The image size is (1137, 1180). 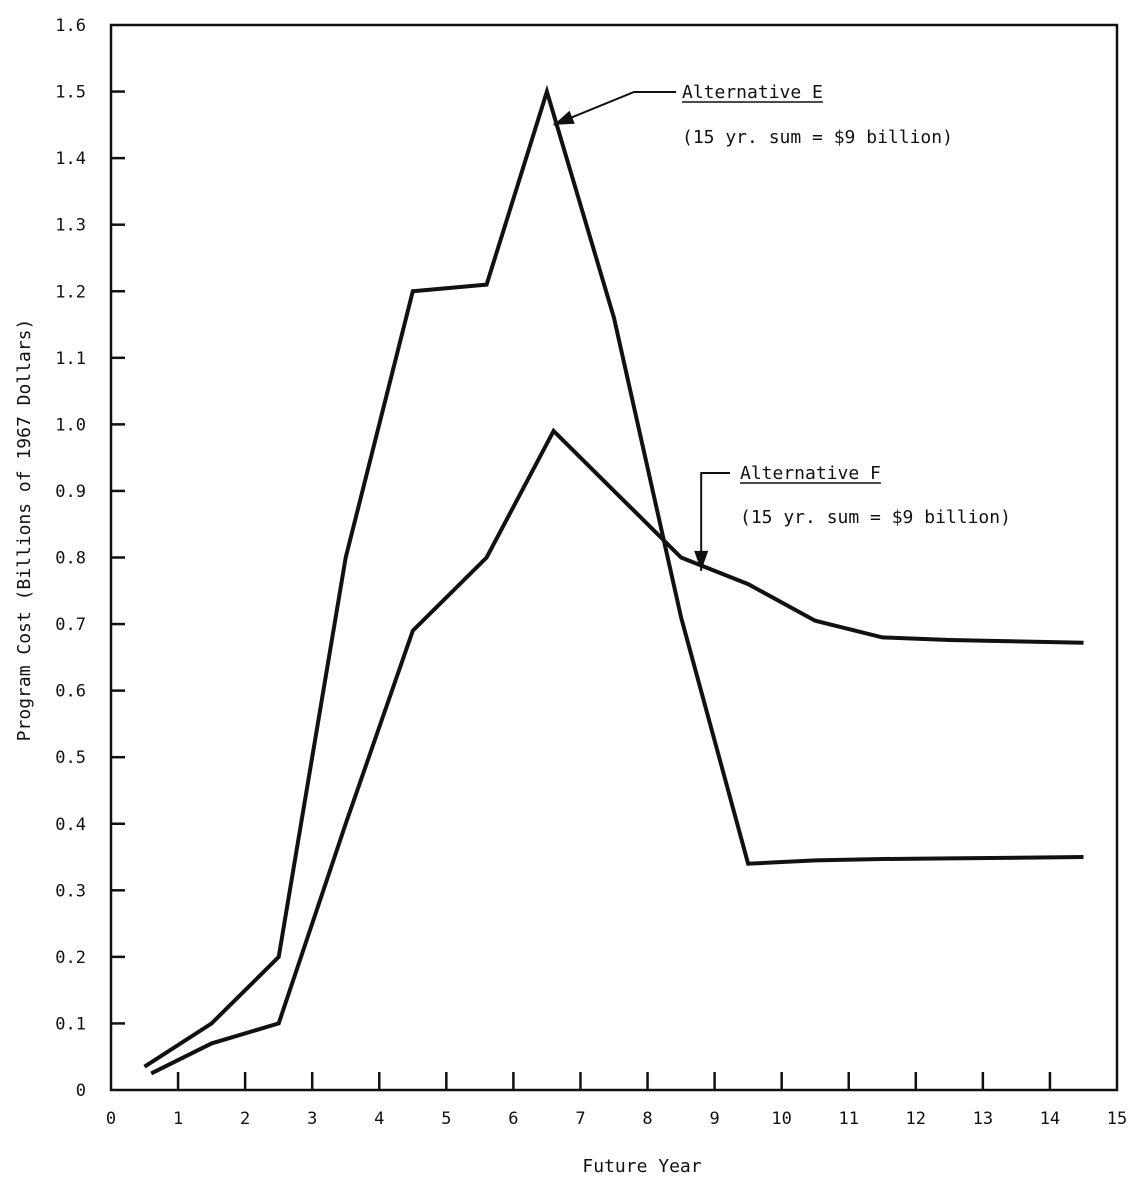 What do you see at coordinates (70, 292) in the screenshot?
I see `y-tick-label: 1.2` at bounding box center [70, 292].